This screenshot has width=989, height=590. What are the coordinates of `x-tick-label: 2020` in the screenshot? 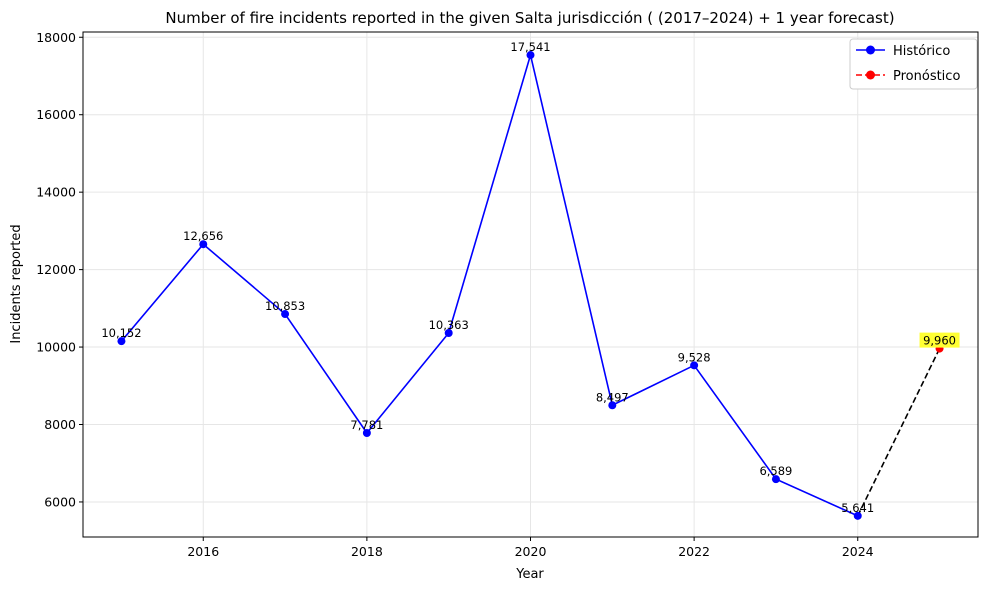 It's located at (531, 551).